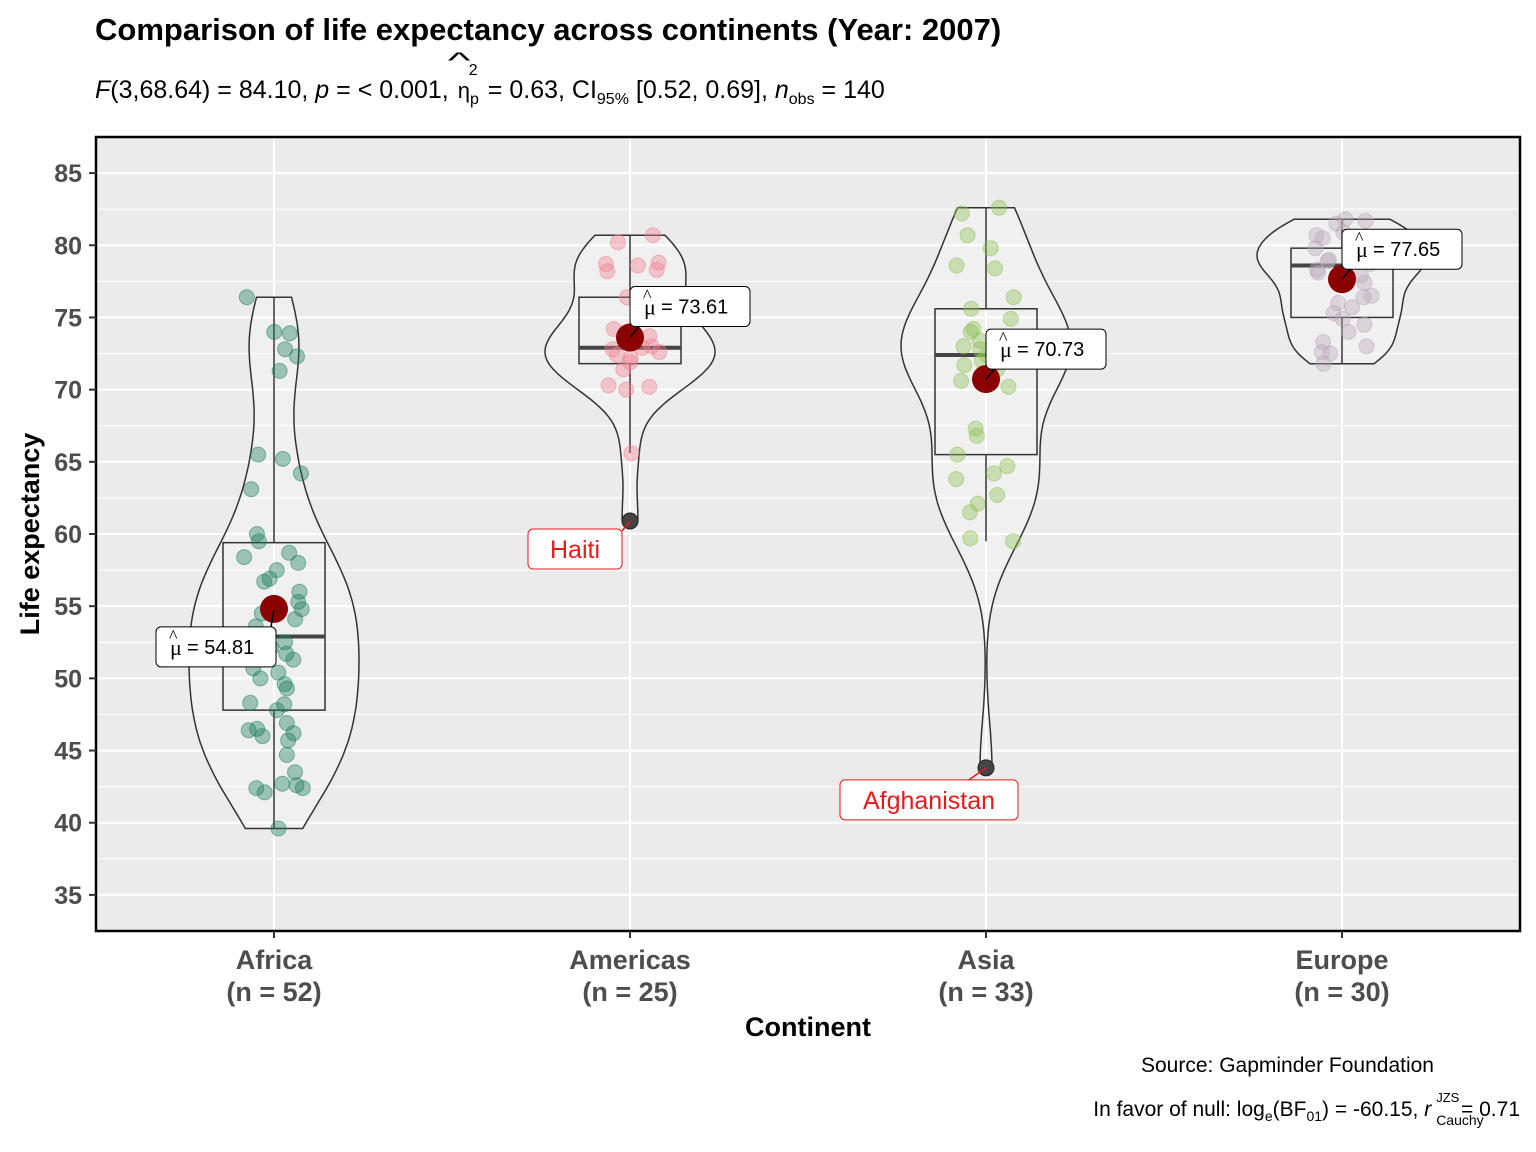  Describe the element at coordinates (68, 607) in the screenshot. I see `y-tick-label: 55` at that location.